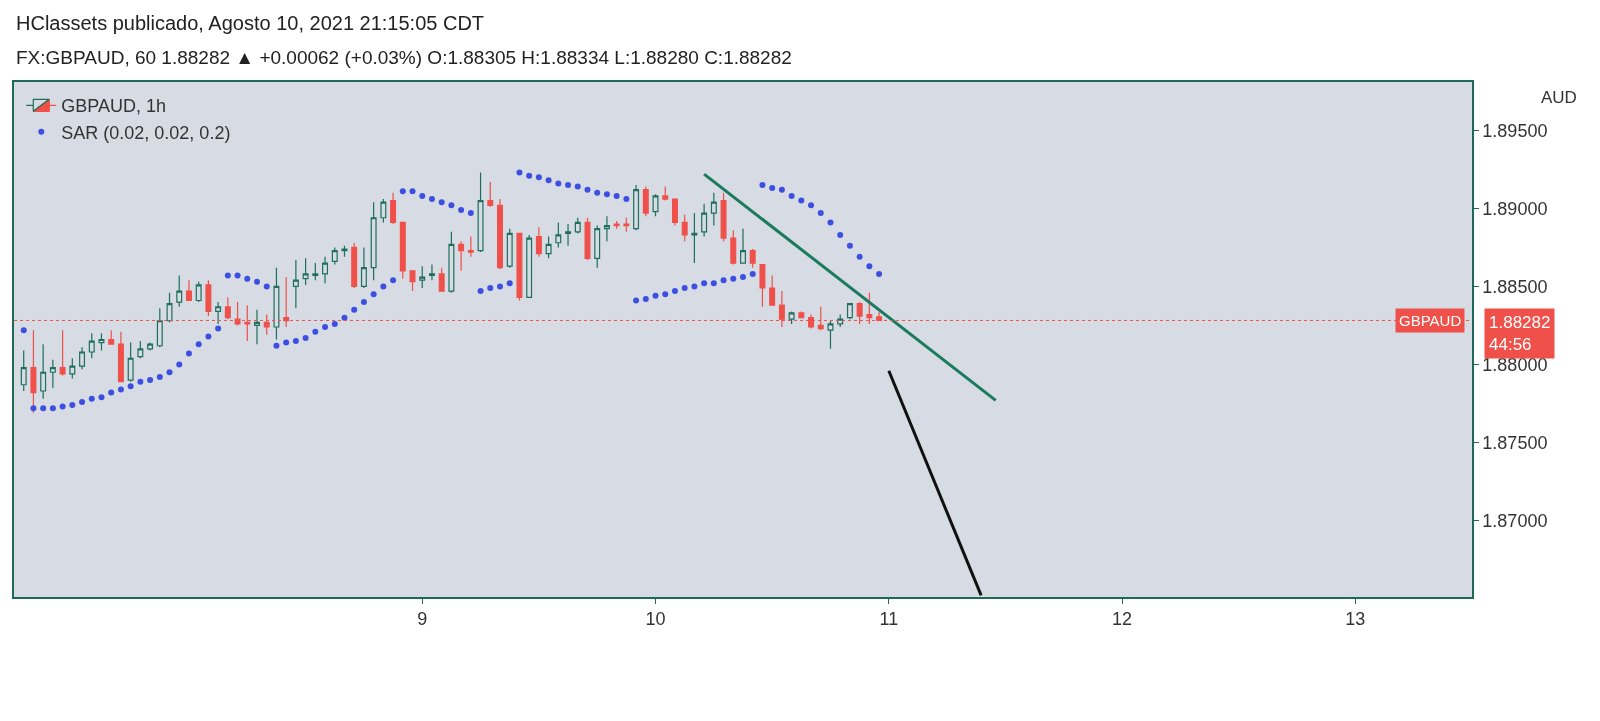 The height and width of the screenshot is (721, 1600). I want to click on x-tick-label: 12, so click(1122, 619).